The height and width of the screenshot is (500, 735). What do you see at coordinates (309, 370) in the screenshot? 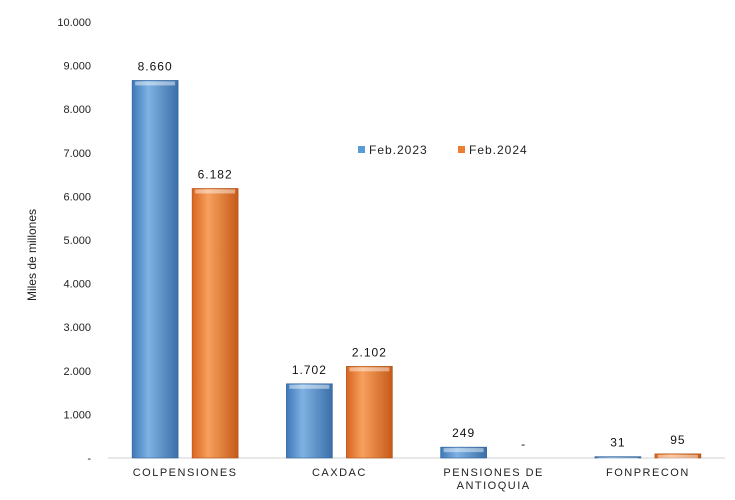
I see `data-label: 1.702` at bounding box center [309, 370].